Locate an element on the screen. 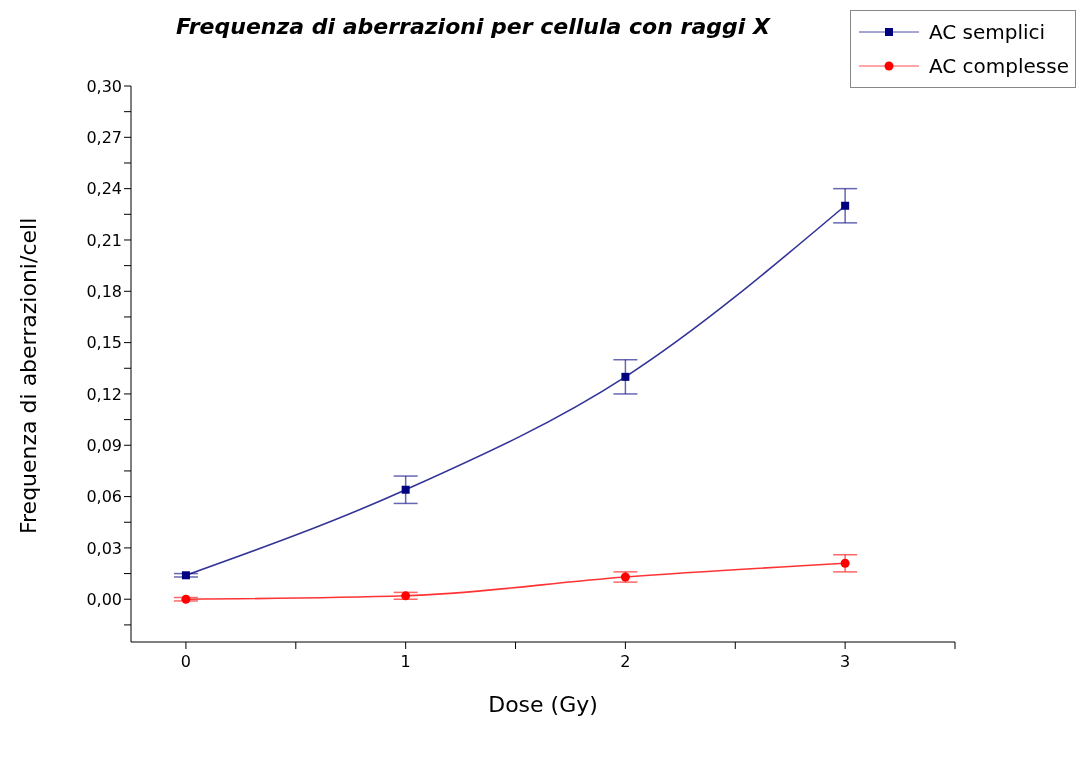  y-tick-label: 0,15 is located at coordinates (104, 343).